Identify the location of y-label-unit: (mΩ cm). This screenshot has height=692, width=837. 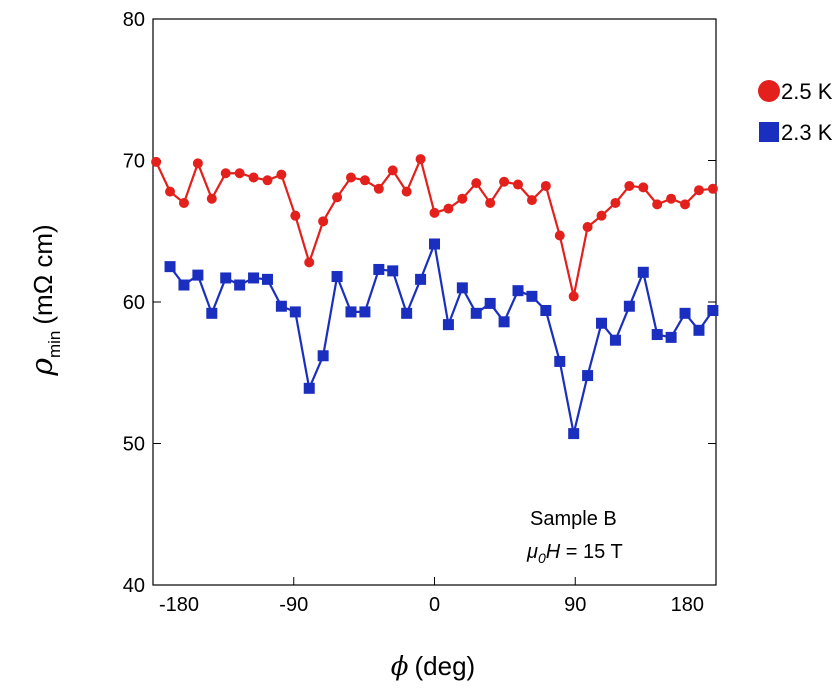
(43, 274).